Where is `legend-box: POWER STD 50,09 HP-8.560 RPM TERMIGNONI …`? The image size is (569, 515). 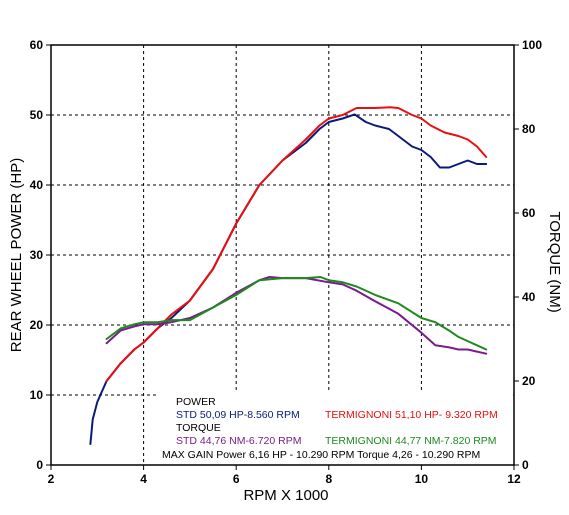
legend-box: POWER STD 50,09 HP-8.560 RPM TERMIGNONI … is located at coordinates (334, 427).